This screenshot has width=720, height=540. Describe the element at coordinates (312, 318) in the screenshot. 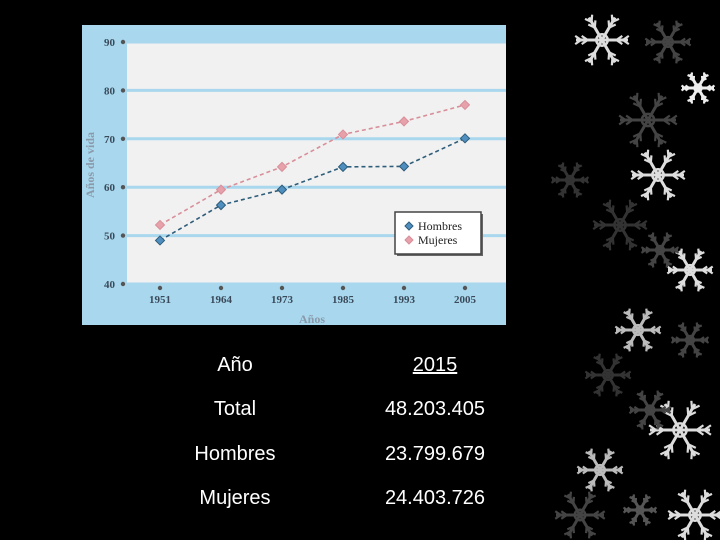

I see `x-axis-label: Años` at that location.